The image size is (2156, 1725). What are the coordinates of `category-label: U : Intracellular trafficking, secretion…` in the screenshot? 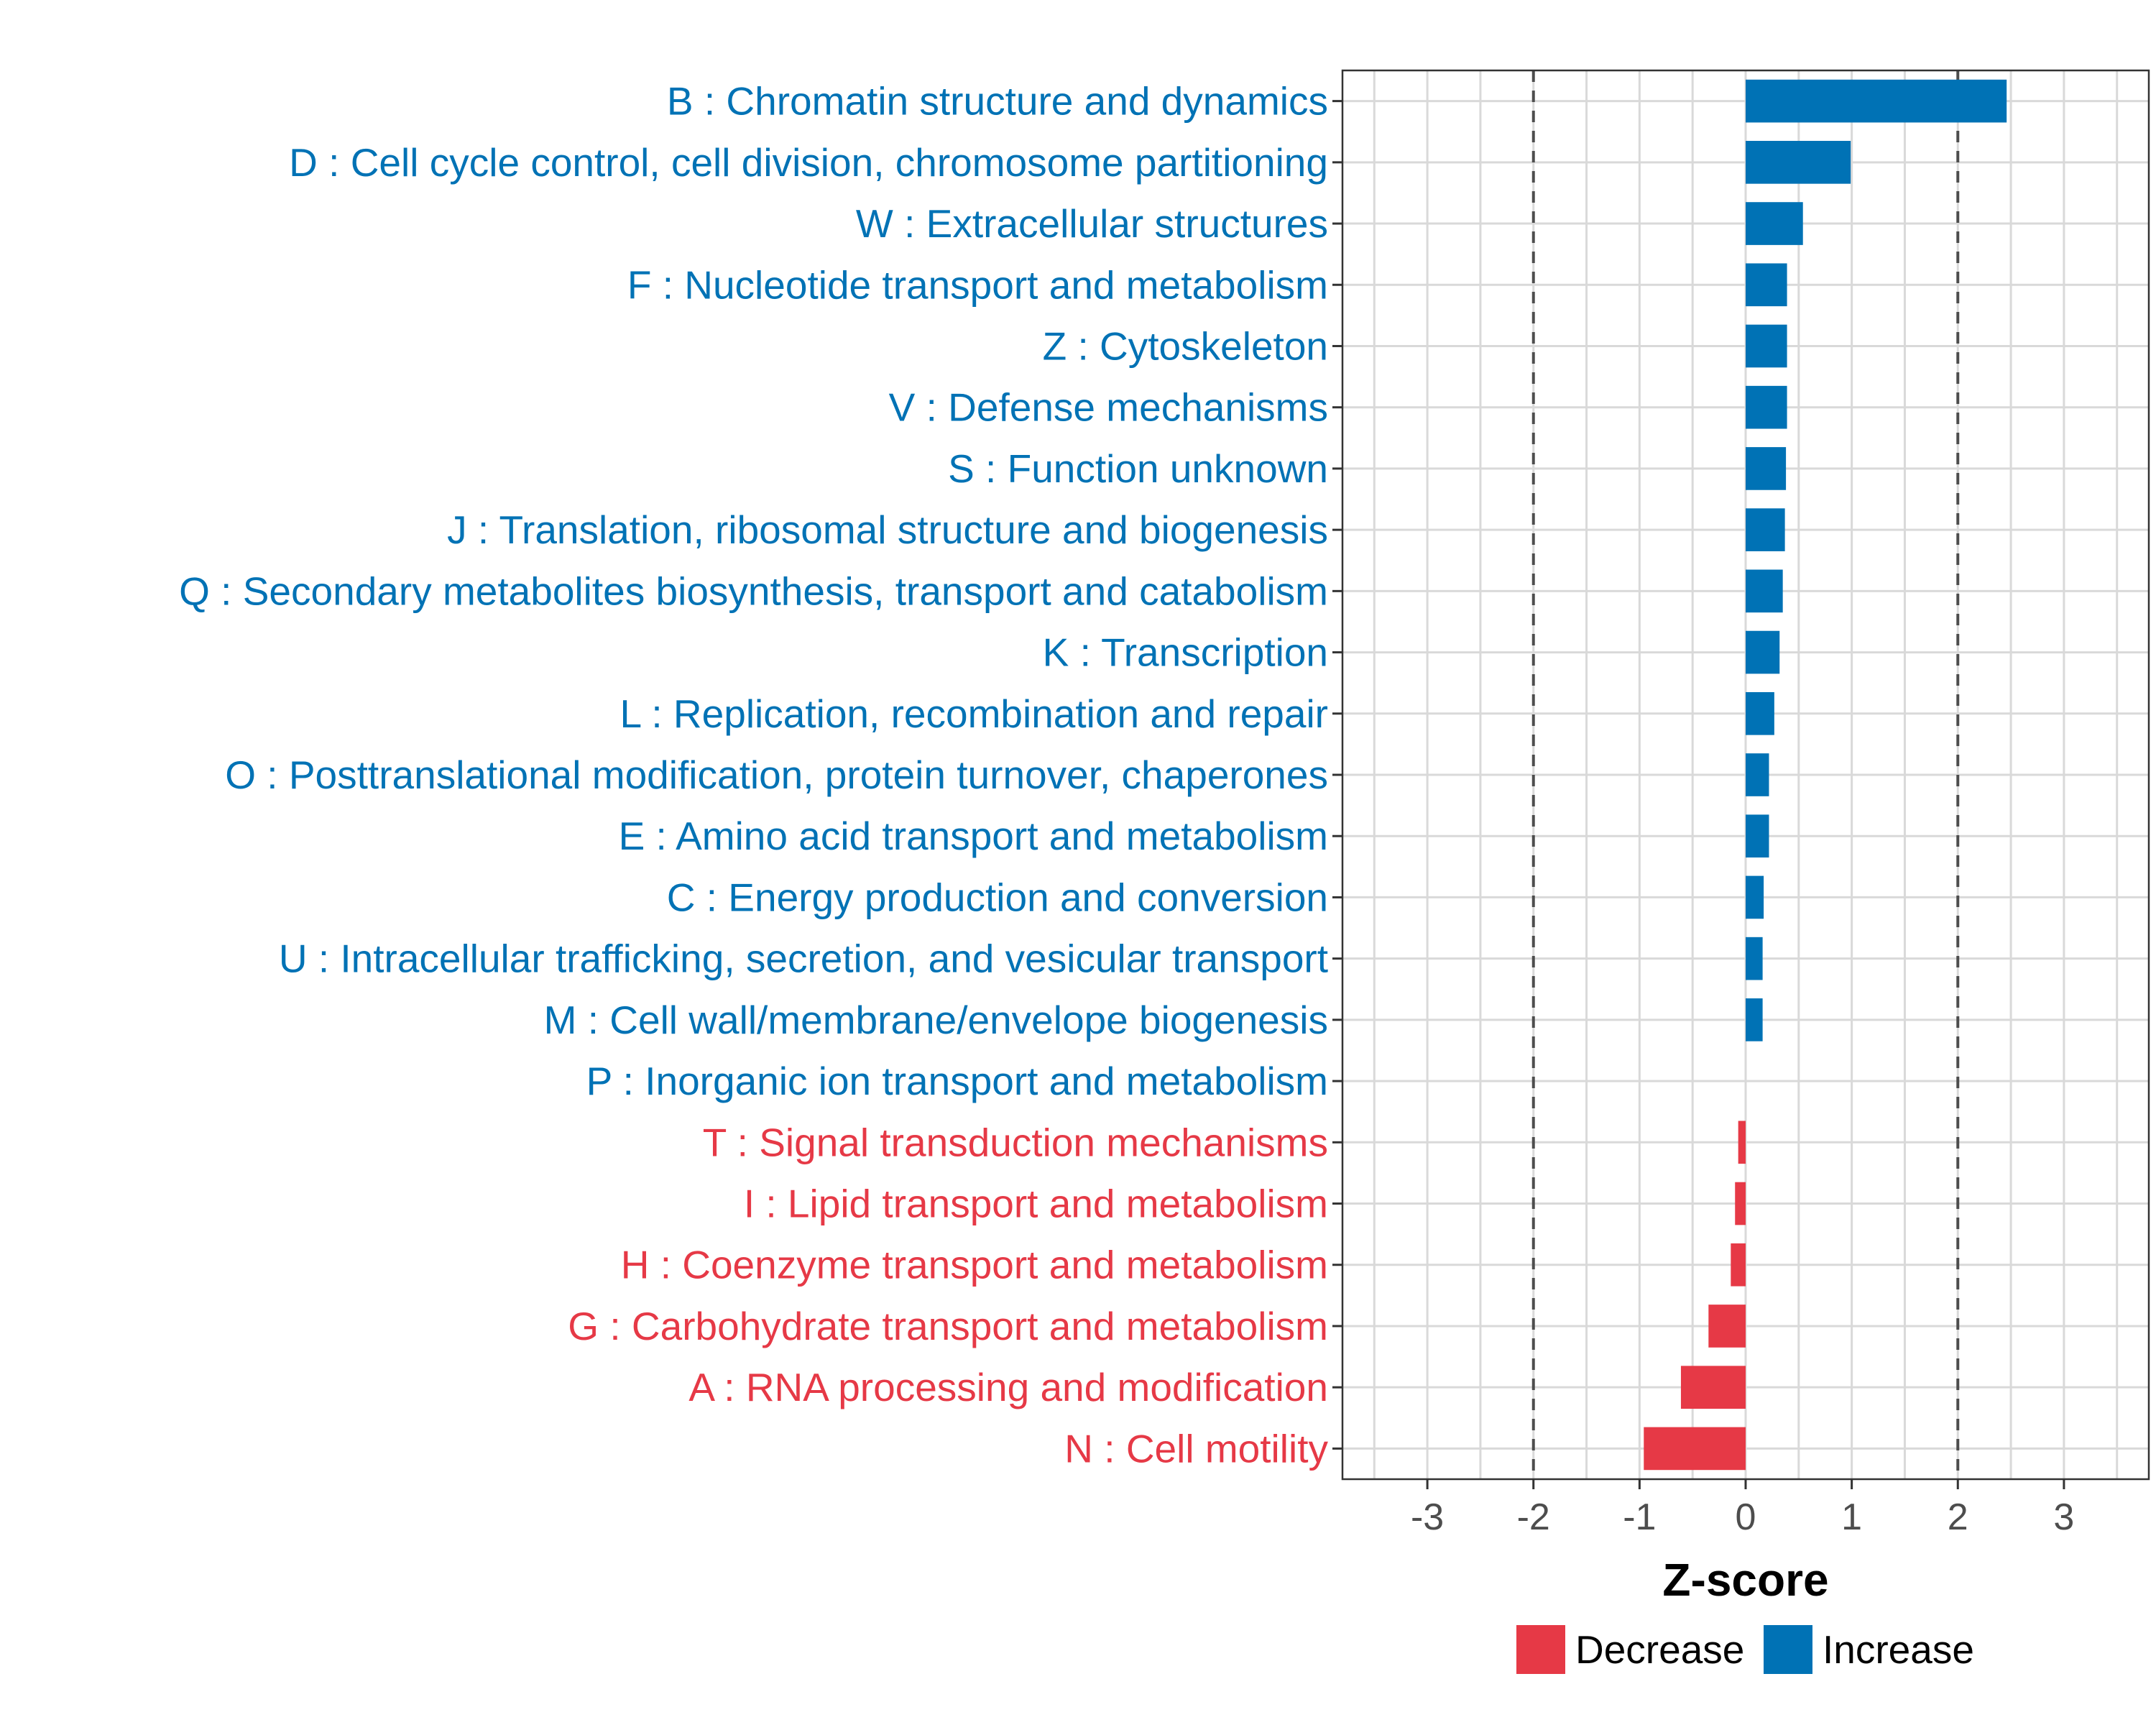 It's located at (804, 959).